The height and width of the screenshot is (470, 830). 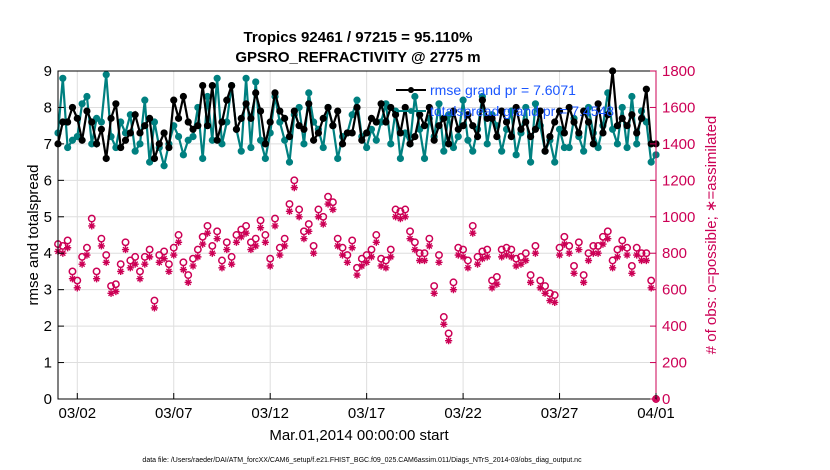 What do you see at coordinates (560, 413) in the screenshot?
I see `x-tick-label: 03/27` at bounding box center [560, 413].